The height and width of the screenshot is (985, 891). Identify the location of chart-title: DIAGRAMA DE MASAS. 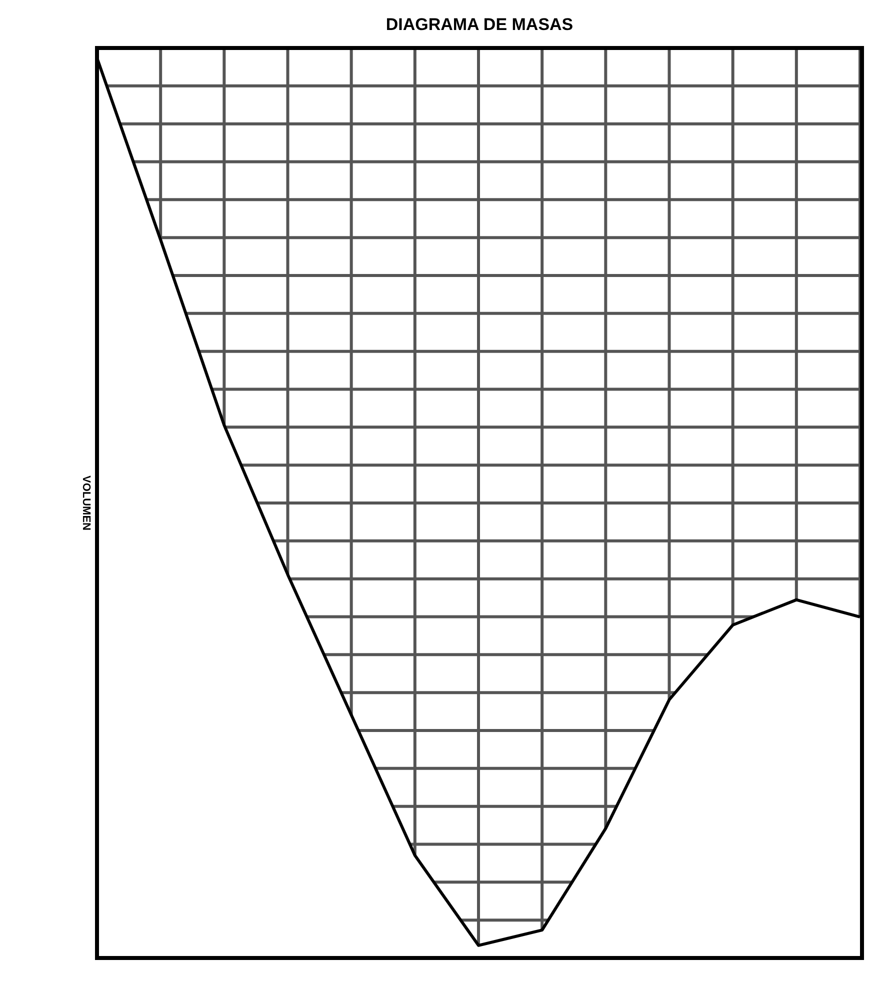
(480, 24).